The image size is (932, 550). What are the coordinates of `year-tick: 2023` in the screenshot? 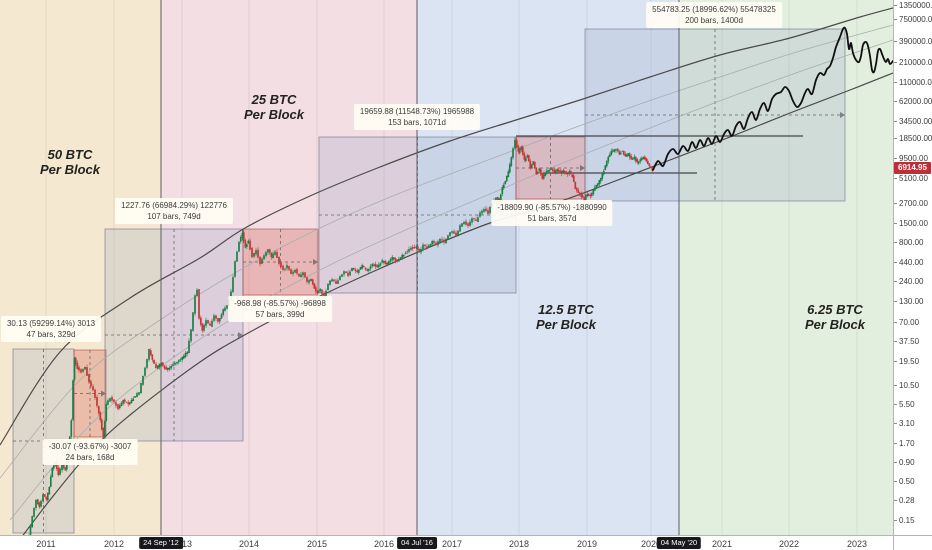 It's located at (857, 544).